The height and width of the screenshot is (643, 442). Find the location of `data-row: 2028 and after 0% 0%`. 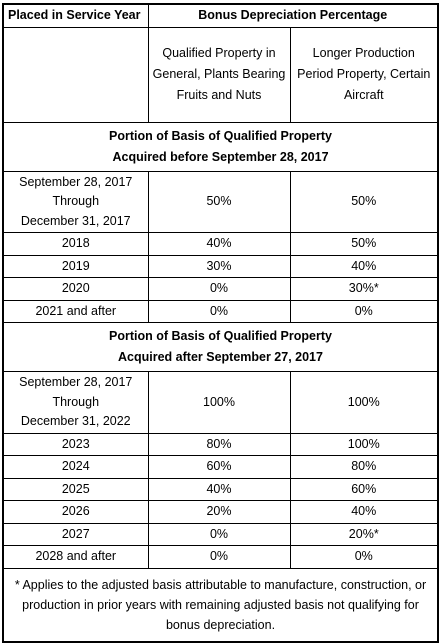

data-row: 2028 and after 0% 0% is located at coordinates (220, 557).